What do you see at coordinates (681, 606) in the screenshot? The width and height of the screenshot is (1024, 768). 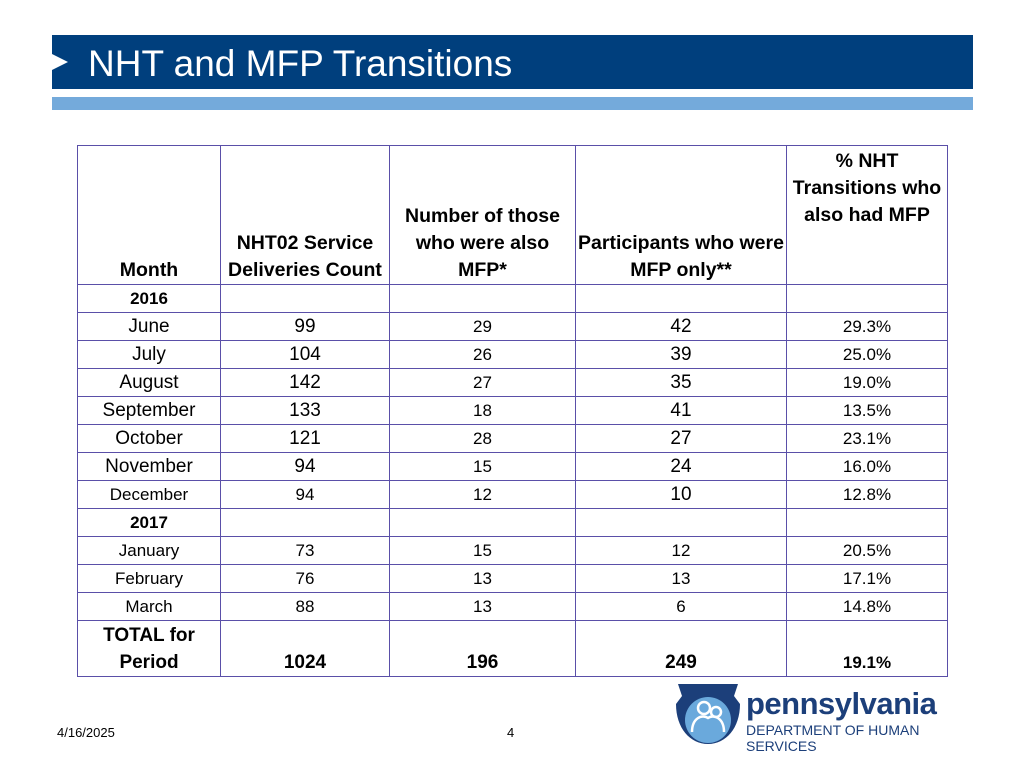 I see `cell-mfp-only: 6` at bounding box center [681, 606].